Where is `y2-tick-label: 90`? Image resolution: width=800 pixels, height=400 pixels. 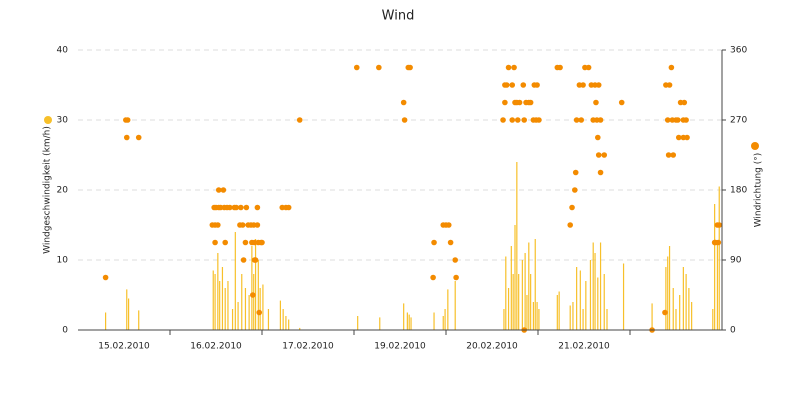
y2-tick-label: 90 is located at coordinates (736, 261).